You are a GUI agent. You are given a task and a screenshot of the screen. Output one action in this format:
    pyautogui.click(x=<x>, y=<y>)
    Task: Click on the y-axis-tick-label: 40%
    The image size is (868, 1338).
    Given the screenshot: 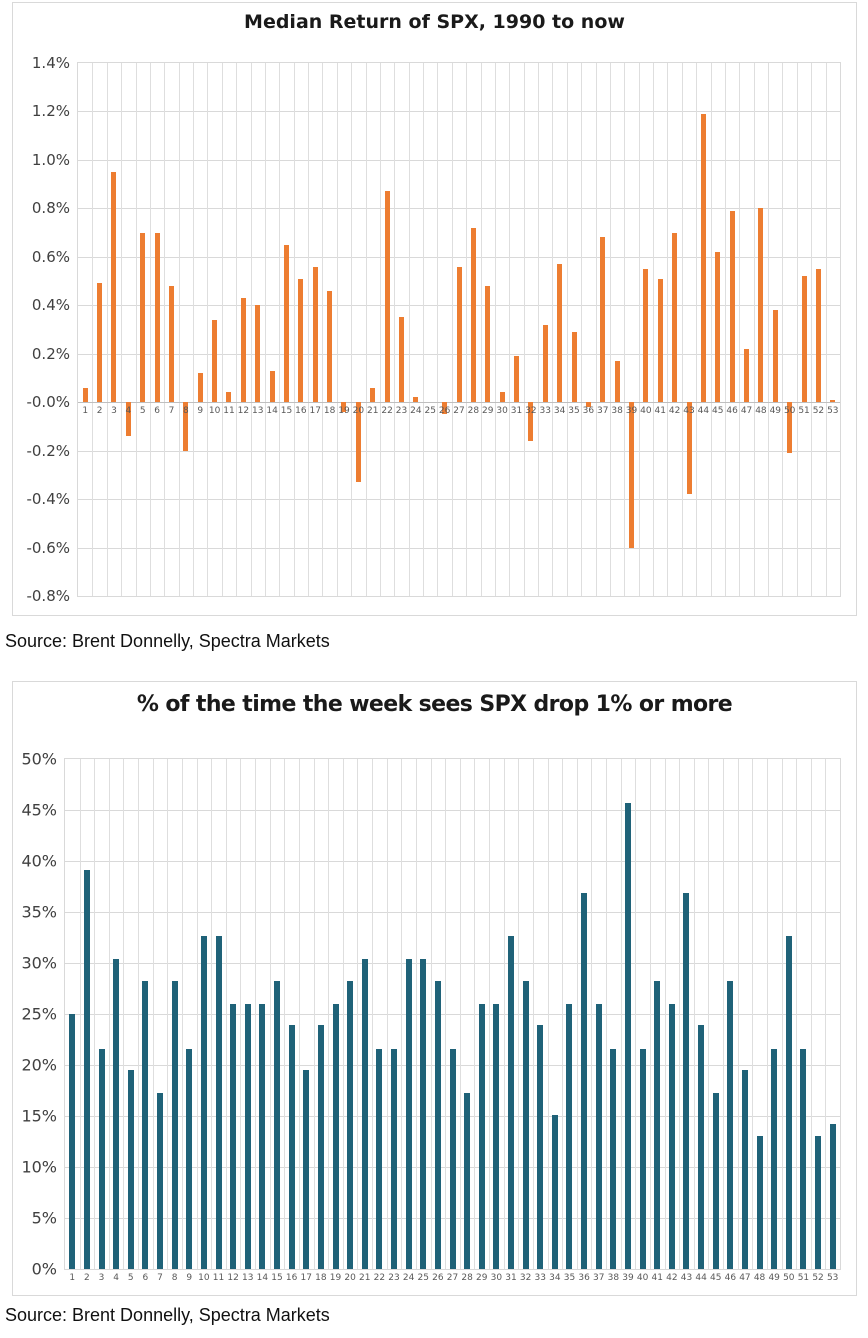 What is the action you would take?
    pyautogui.click(x=39, y=861)
    